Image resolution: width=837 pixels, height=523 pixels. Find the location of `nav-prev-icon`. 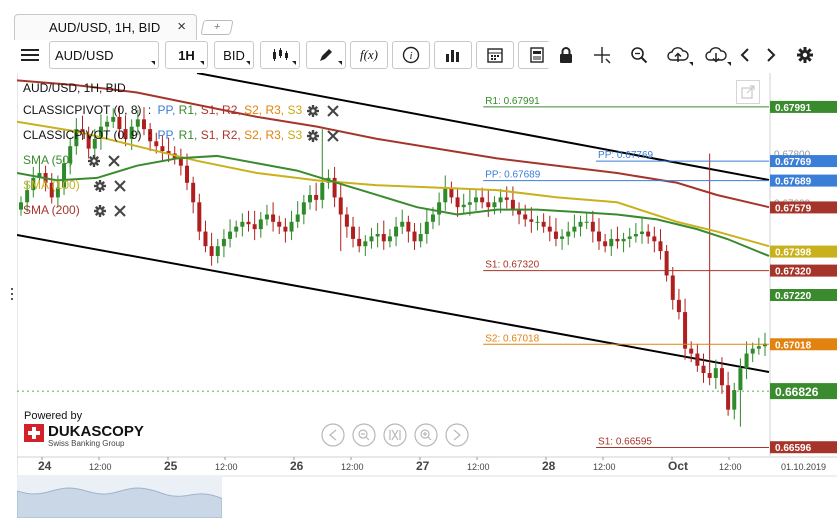

nav-prev-icon is located at coordinates (333, 435).